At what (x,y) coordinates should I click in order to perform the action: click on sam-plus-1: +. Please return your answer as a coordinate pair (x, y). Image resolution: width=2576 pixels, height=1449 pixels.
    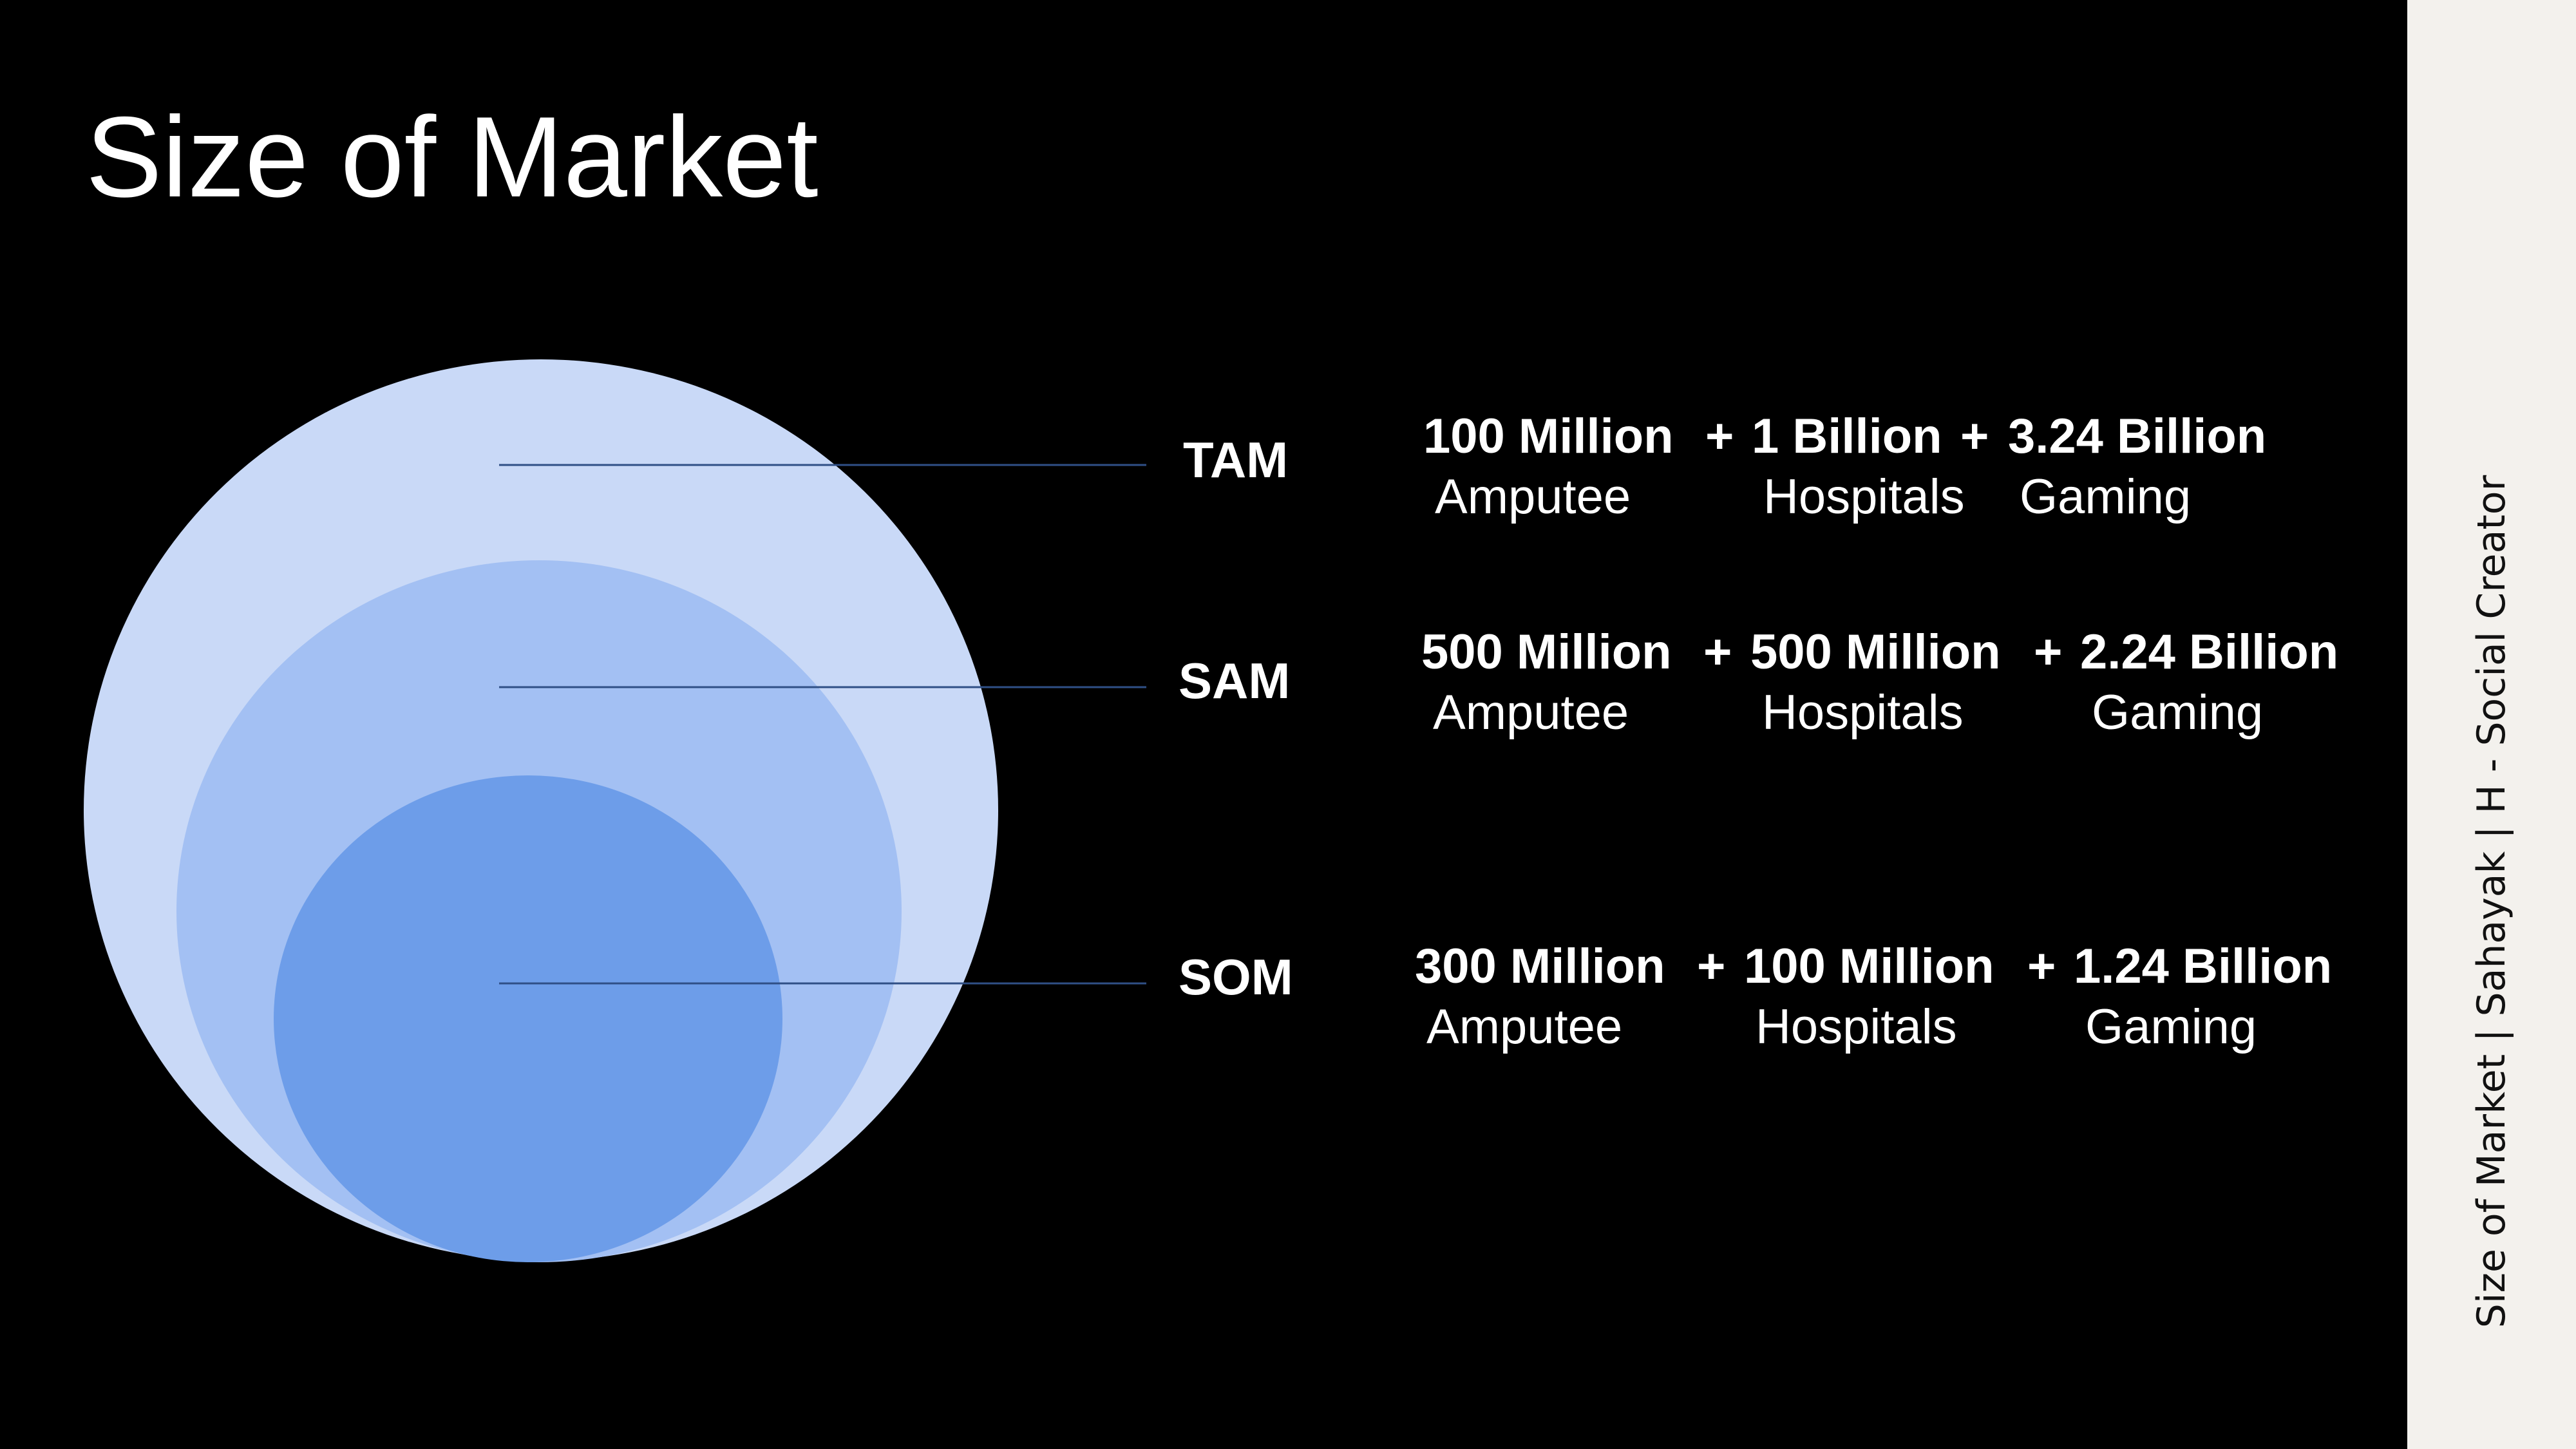
    Looking at the image, I should click on (1717, 652).